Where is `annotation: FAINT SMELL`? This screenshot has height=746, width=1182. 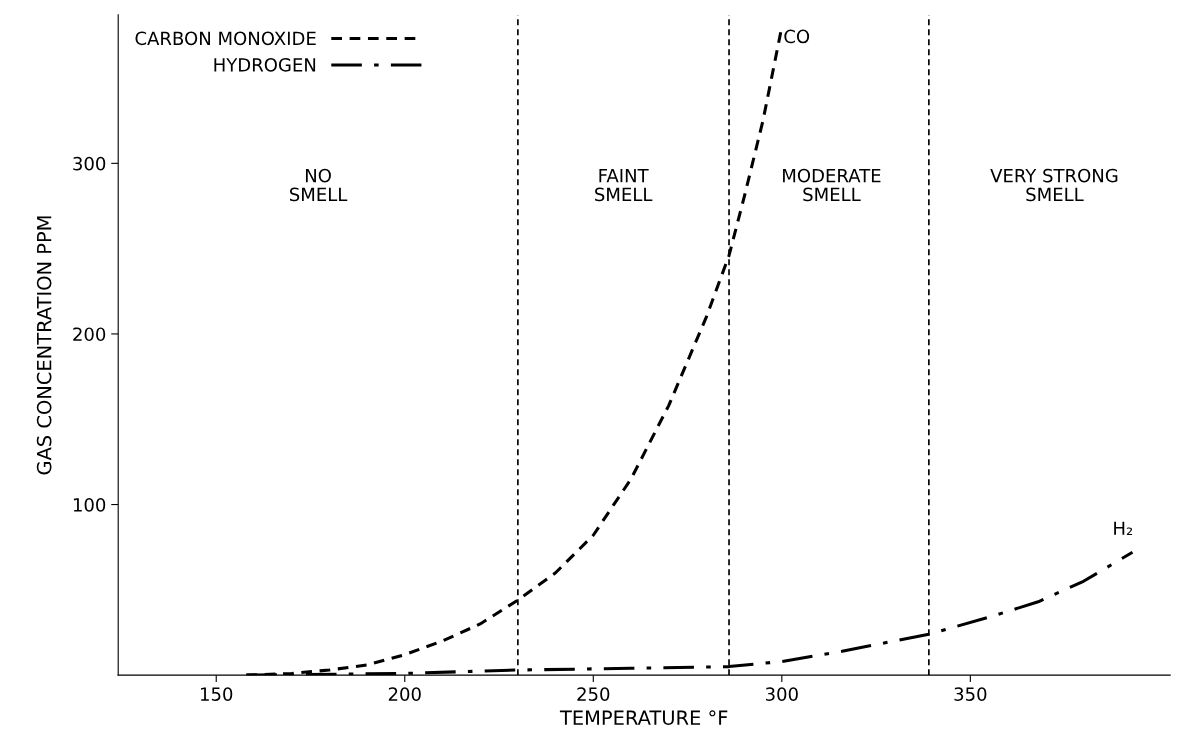
annotation: FAINT SMELL is located at coordinates (624, 185).